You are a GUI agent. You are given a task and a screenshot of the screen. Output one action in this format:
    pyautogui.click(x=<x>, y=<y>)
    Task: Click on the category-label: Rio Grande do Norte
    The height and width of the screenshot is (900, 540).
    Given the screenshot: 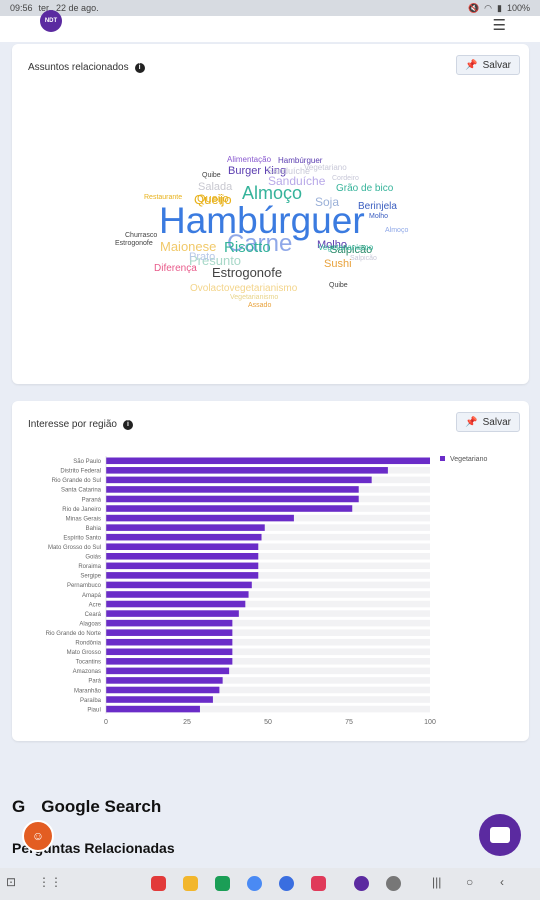 What is the action you would take?
    pyautogui.click(x=74, y=634)
    